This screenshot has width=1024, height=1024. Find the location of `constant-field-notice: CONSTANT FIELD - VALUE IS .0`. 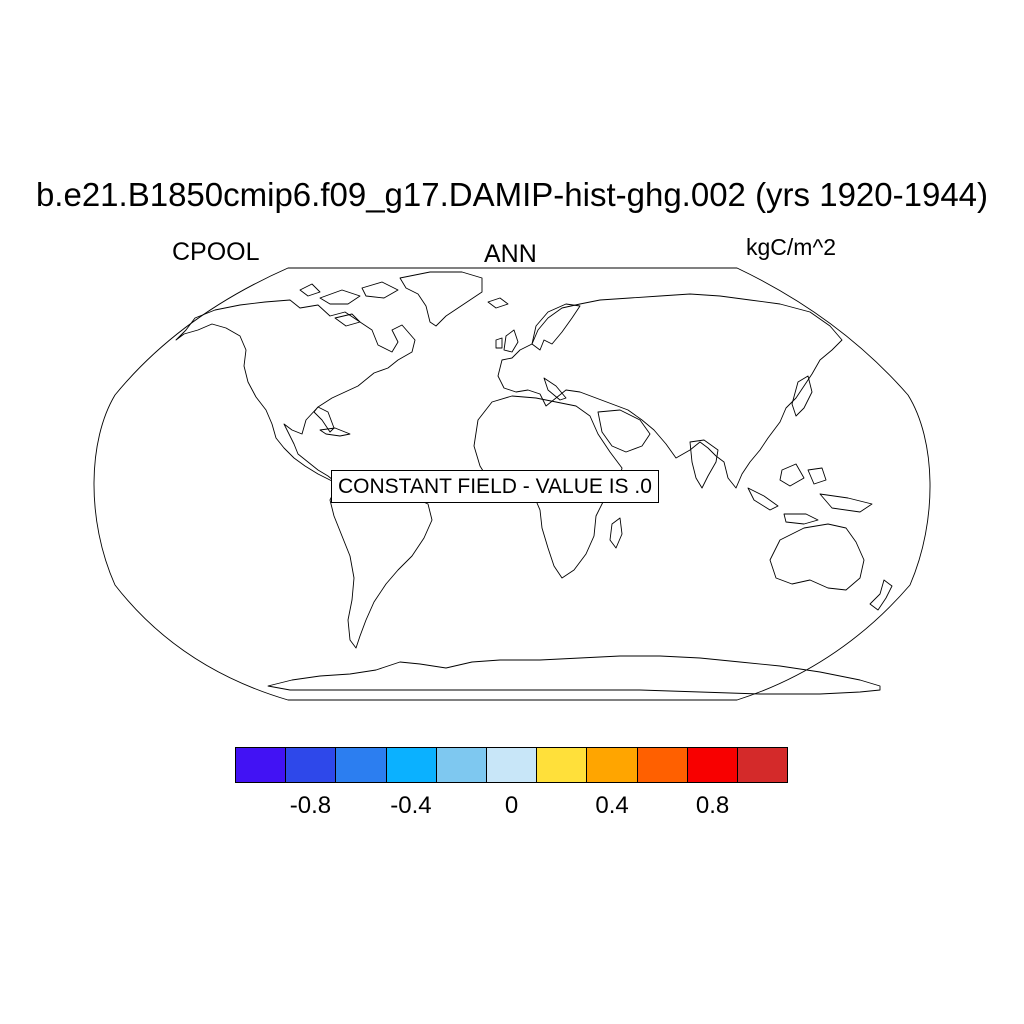

constant-field-notice: CONSTANT FIELD - VALUE IS .0 is located at coordinates (495, 486).